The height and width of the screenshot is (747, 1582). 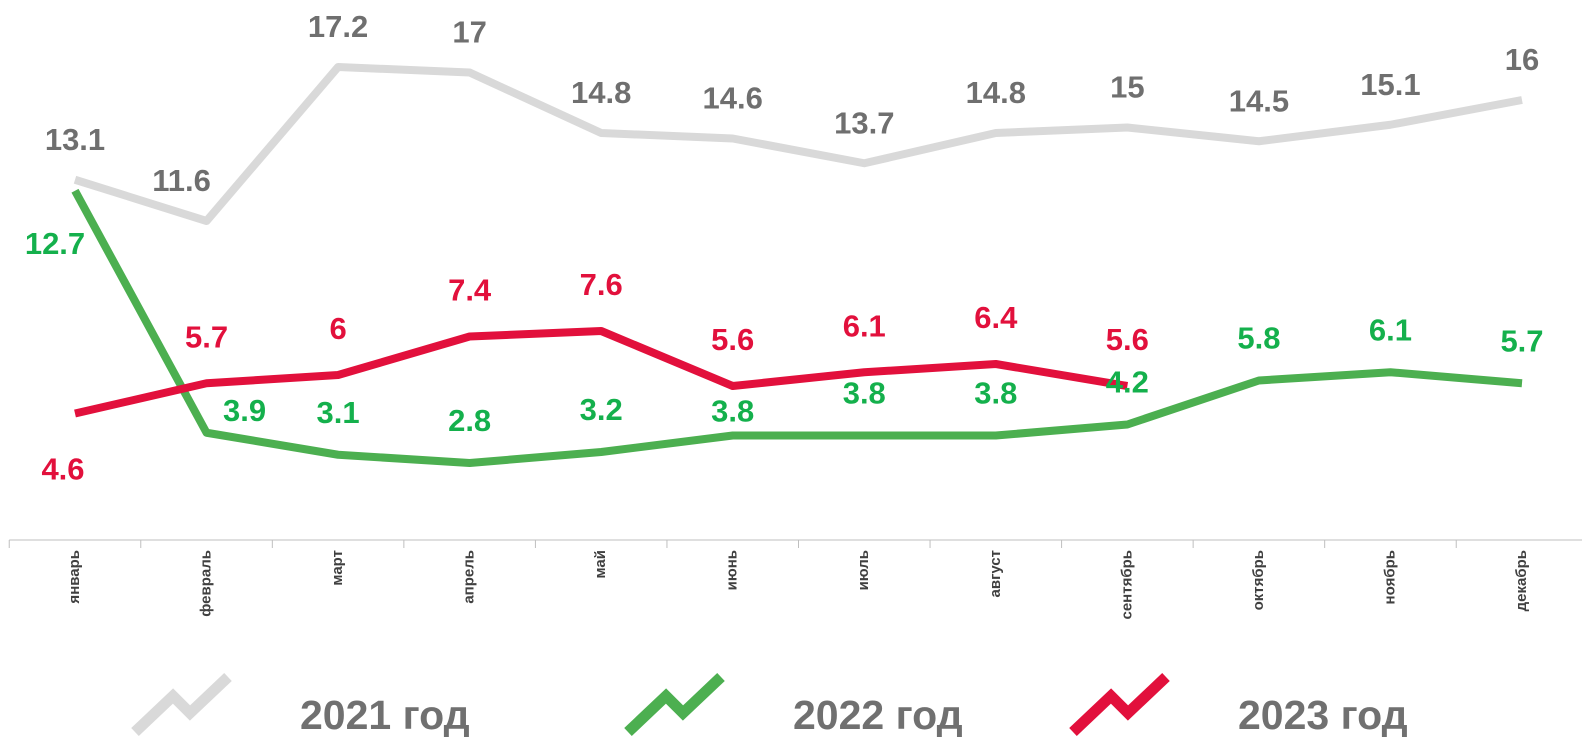 I want to click on data-label: 2.8, so click(x=469, y=420).